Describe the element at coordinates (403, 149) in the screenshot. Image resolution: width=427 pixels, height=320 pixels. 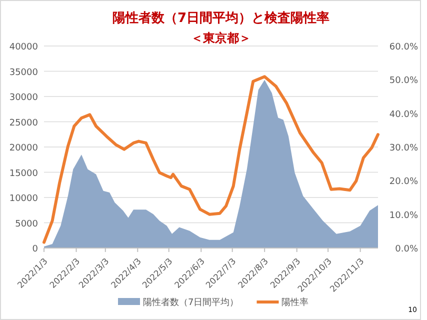
I see `y2-tick-label: 30.0%` at that location.